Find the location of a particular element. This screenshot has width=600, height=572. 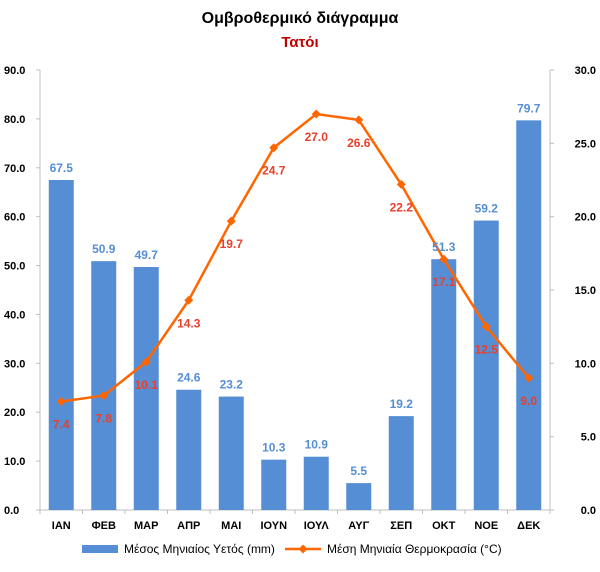

y-left-tick-label: 40.0 is located at coordinates (14, 315).